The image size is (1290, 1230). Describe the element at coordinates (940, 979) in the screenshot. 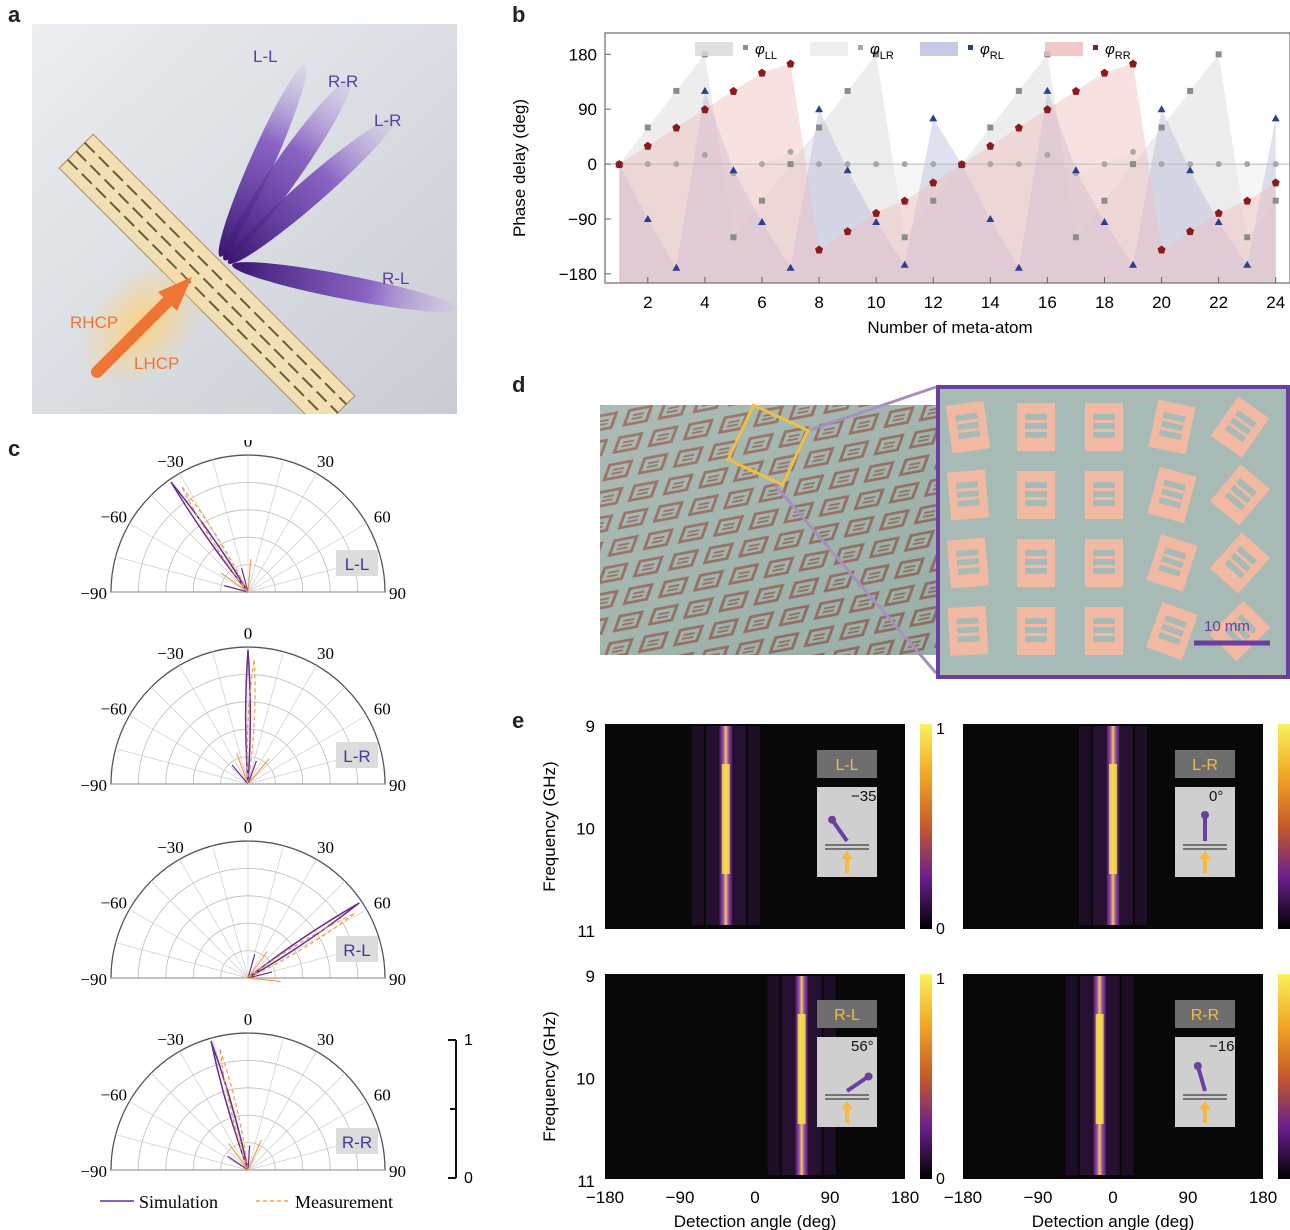

I see `colorbar-max-label: 1` at that location.